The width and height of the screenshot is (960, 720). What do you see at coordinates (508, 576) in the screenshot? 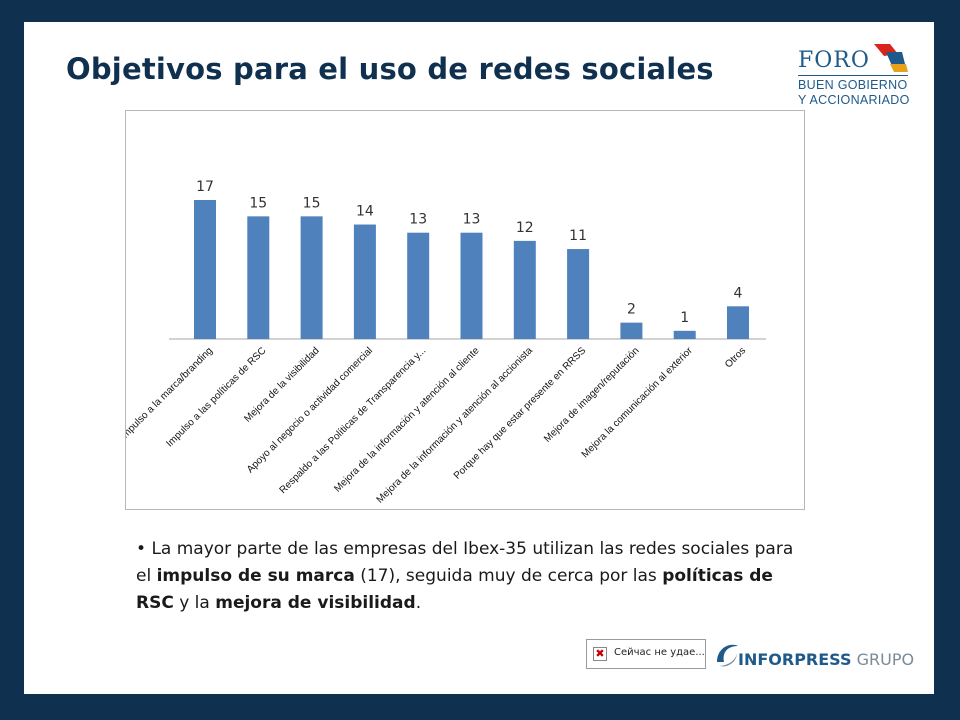
I see `bullet-text-2: (17), seguida muy de cerca por las` at bounding box center [508, 576].